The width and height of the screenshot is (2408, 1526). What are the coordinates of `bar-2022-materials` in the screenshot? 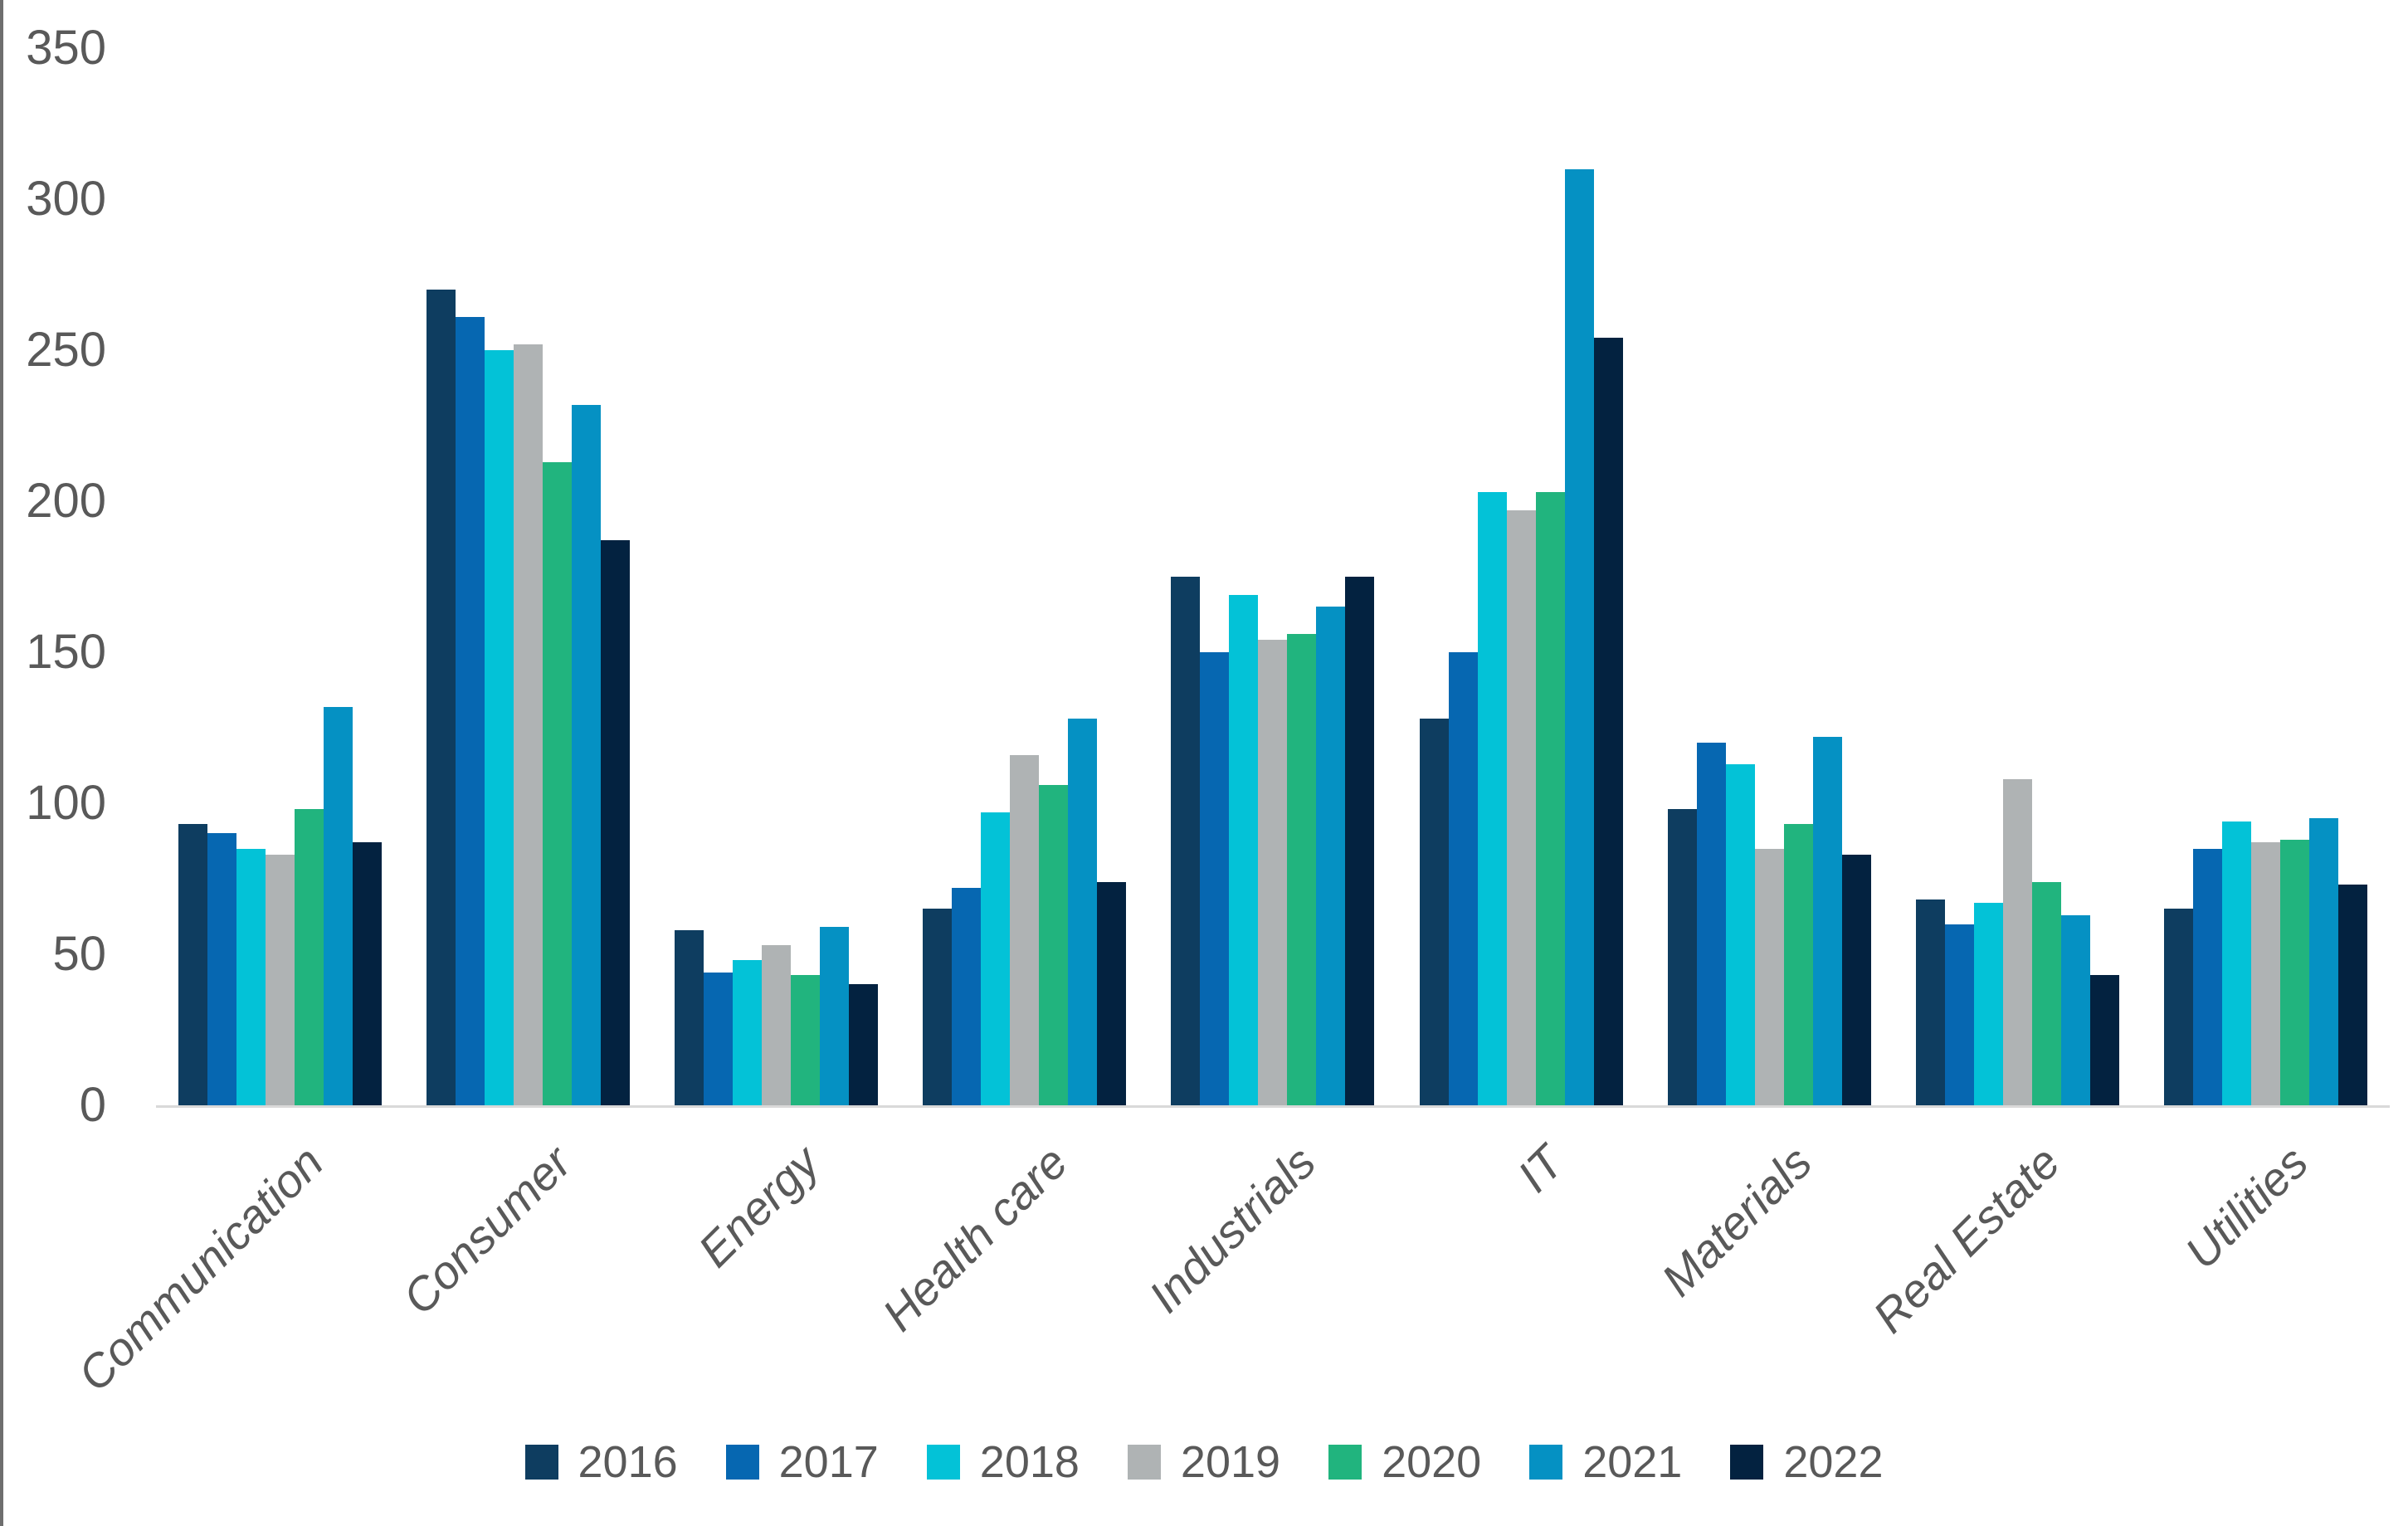 It's located at (1856, 979).